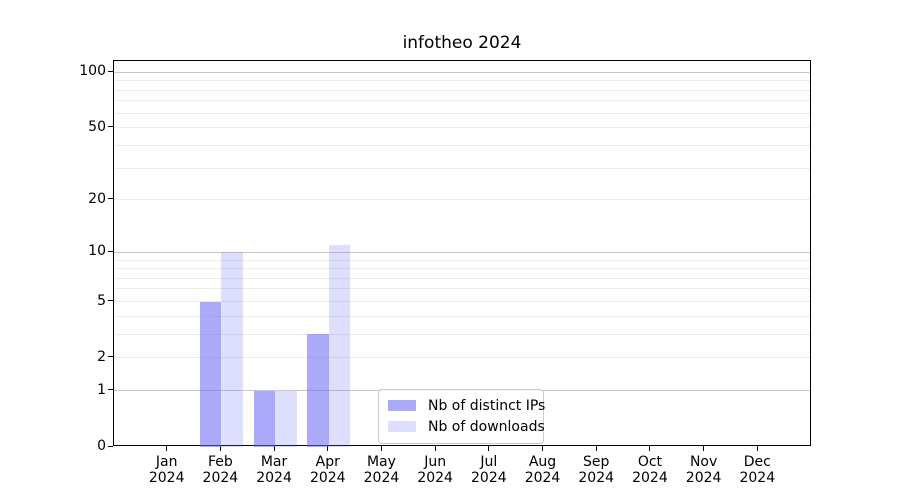 Image resolution: width=900 pixels, height=500 pixels. Describe the element at coordinates (286, 418) in the screenshot. I see `bar-nb-of-downloads-mar` at that location.